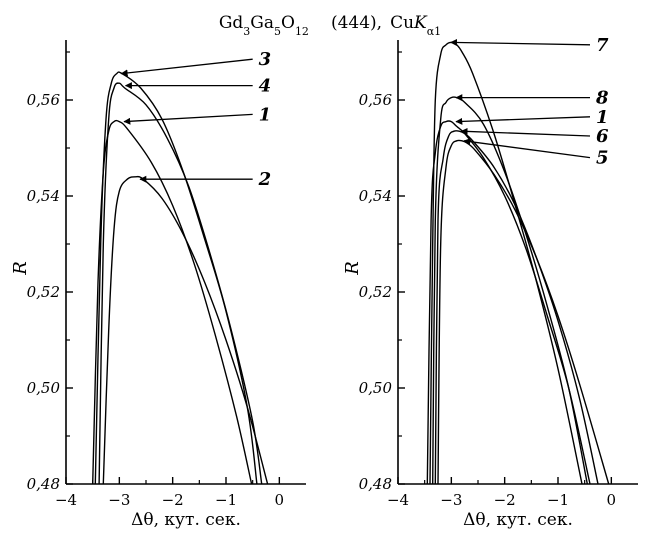 This screenshot has height=533, width=659. Describe the element at coordinates (602, 45) in the screenshot. I see `curve-label-7: 7` at that location.